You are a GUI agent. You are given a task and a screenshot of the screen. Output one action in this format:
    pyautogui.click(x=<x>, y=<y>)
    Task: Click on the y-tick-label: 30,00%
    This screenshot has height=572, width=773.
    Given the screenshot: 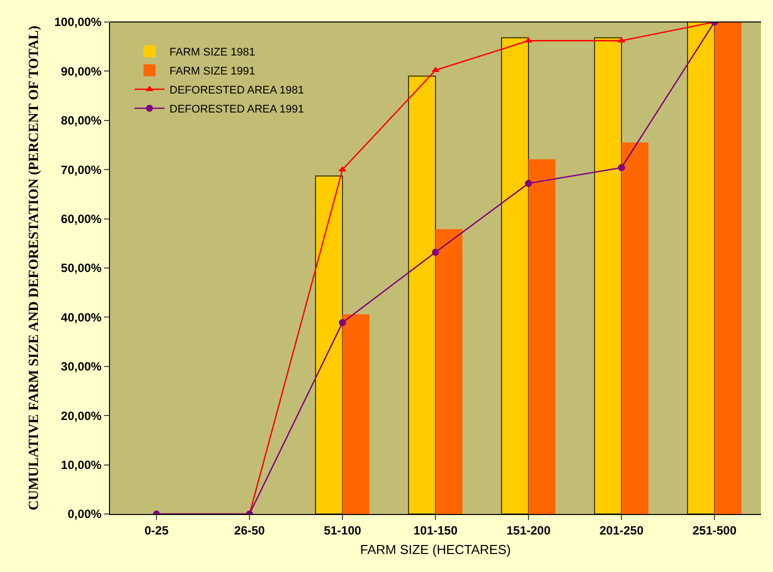 What is the action you would take?
    pyautogui.click(x=81, y=367)
    